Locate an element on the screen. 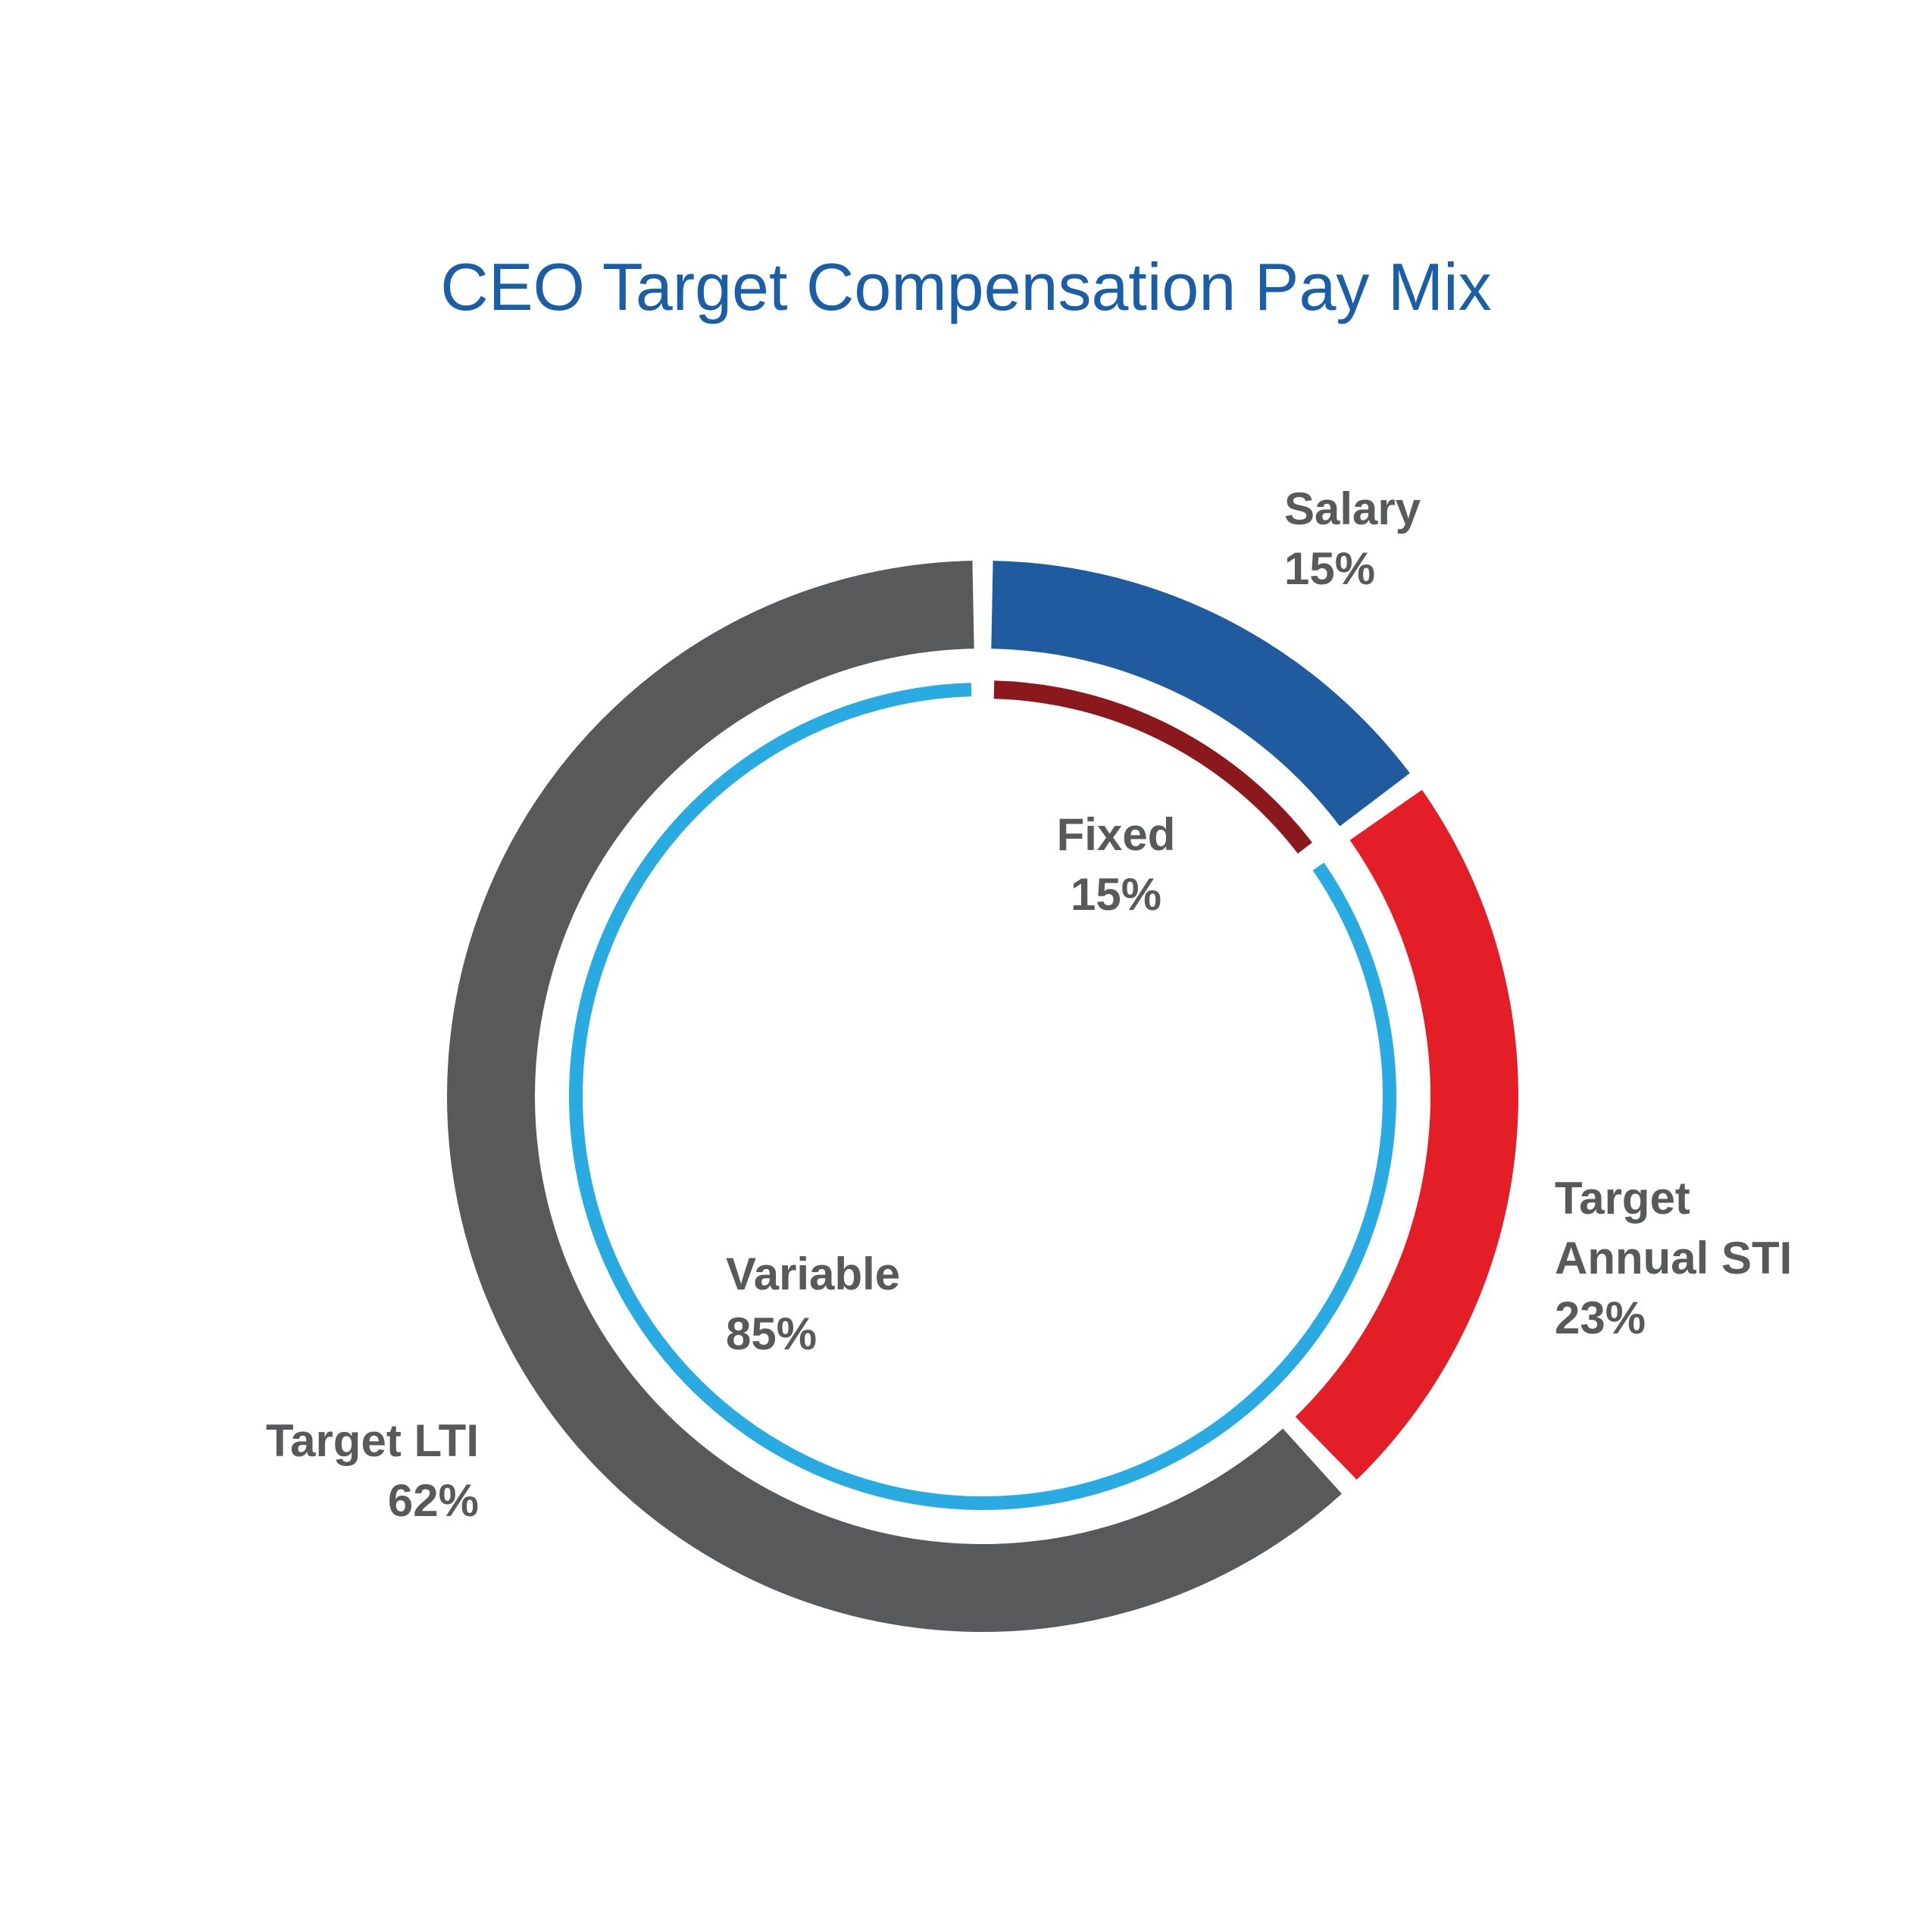  label-variable-name: Variable is located at coordinates (813, 1274).